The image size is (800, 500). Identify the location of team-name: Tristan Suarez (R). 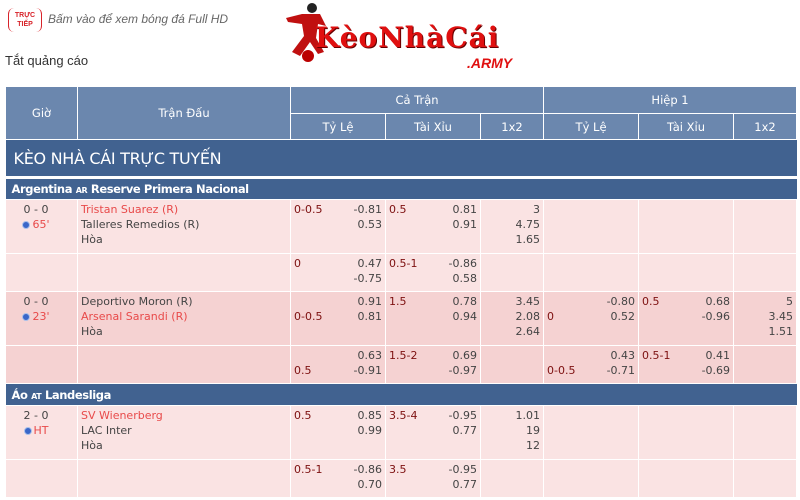
(130, 209).